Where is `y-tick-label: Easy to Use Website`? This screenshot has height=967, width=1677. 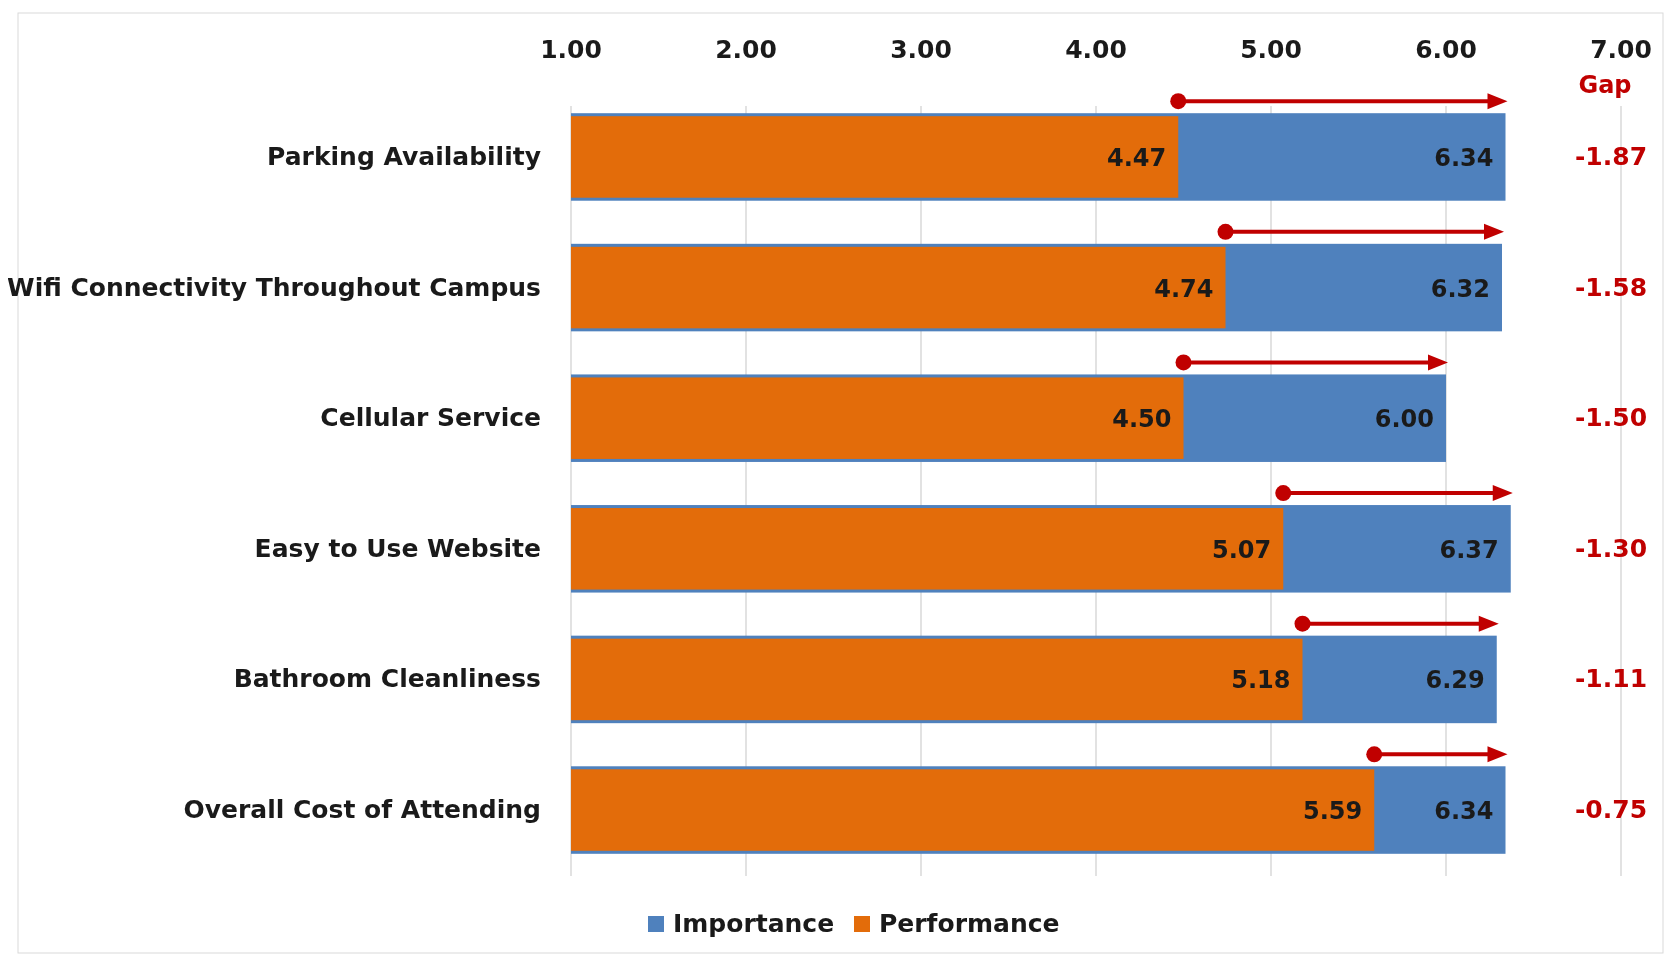 y-tick-label: Easy to Use Website is located at coordinates (397, 548).